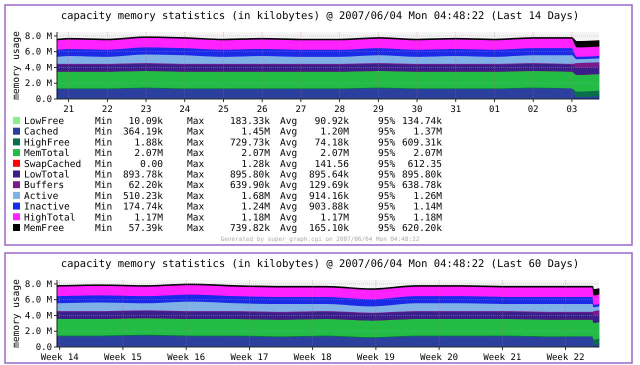  Describe the element at coordinates (223, 110) in the screenshot. I see `x-tick-label: 25` at that location.